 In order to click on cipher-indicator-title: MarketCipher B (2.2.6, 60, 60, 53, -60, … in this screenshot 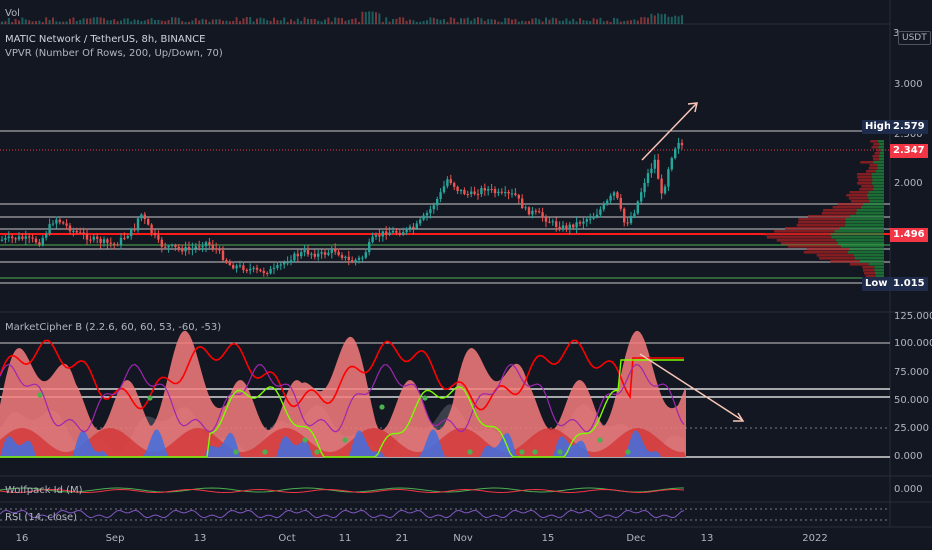, I will do `click(113, 327)`.